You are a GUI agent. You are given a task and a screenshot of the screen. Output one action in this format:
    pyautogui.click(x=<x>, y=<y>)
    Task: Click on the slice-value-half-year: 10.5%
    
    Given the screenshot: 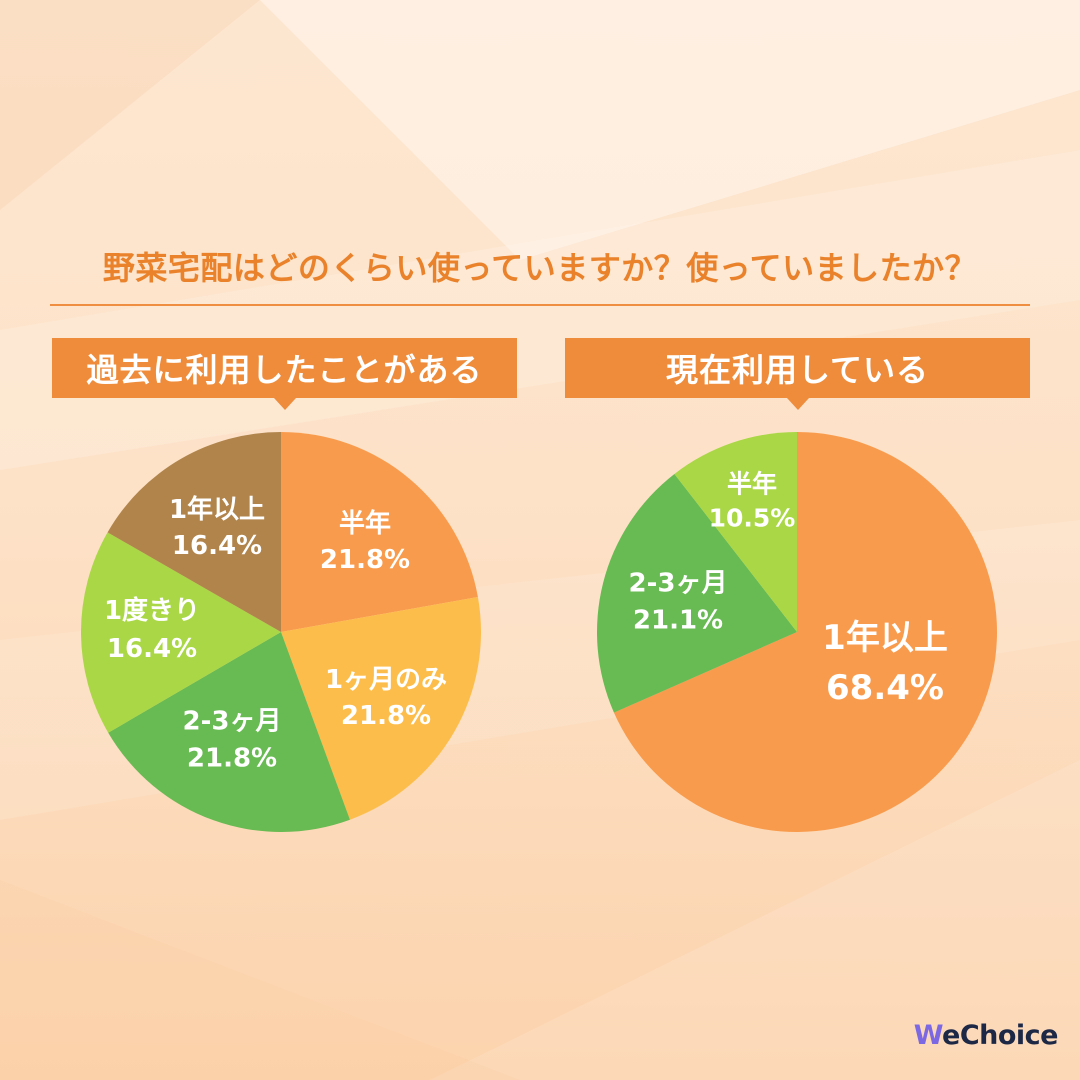 What is the action you would take?
    pyautogui.click(x=752, y=518)
    